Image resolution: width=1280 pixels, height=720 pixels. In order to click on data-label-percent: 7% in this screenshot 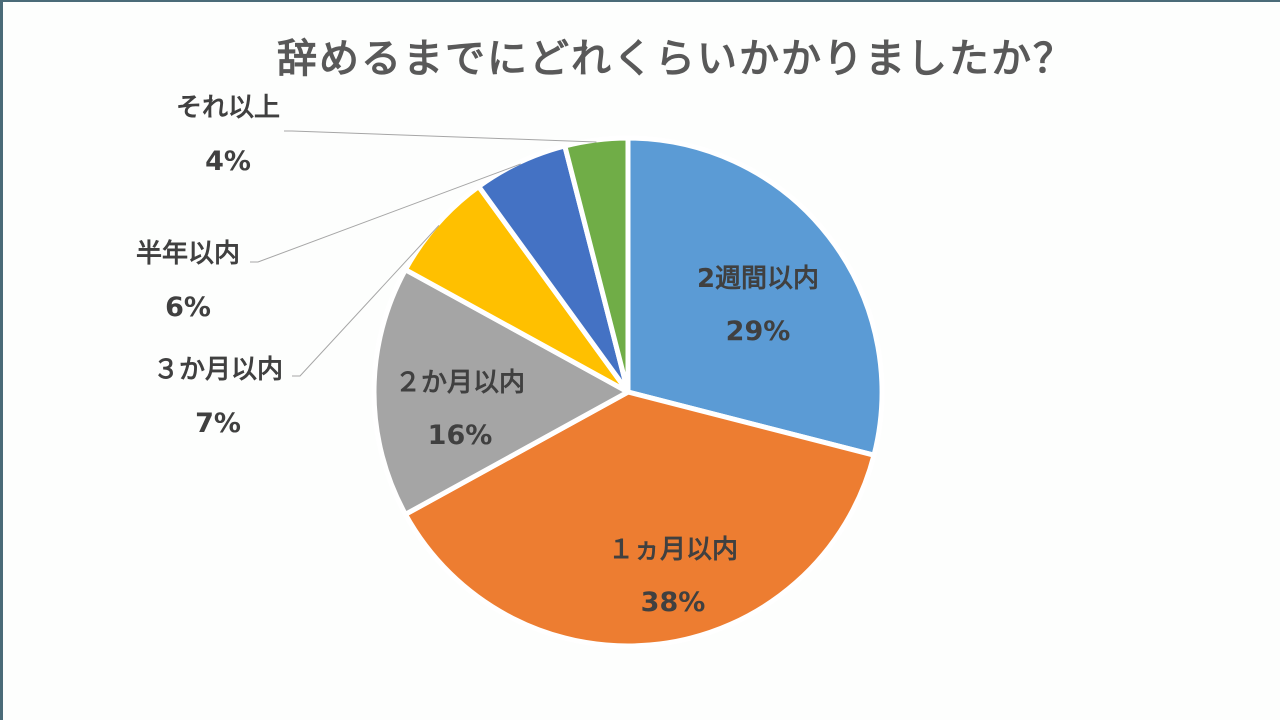, I will do `click(218, 423)`.